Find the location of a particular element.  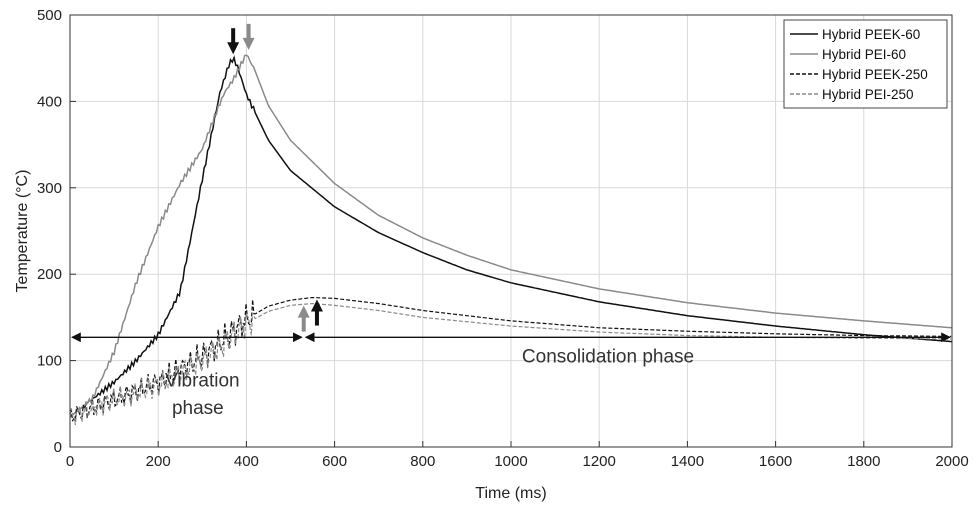

legend-label: Hybrid PEEK-250 is located at coordinates (875, 74).